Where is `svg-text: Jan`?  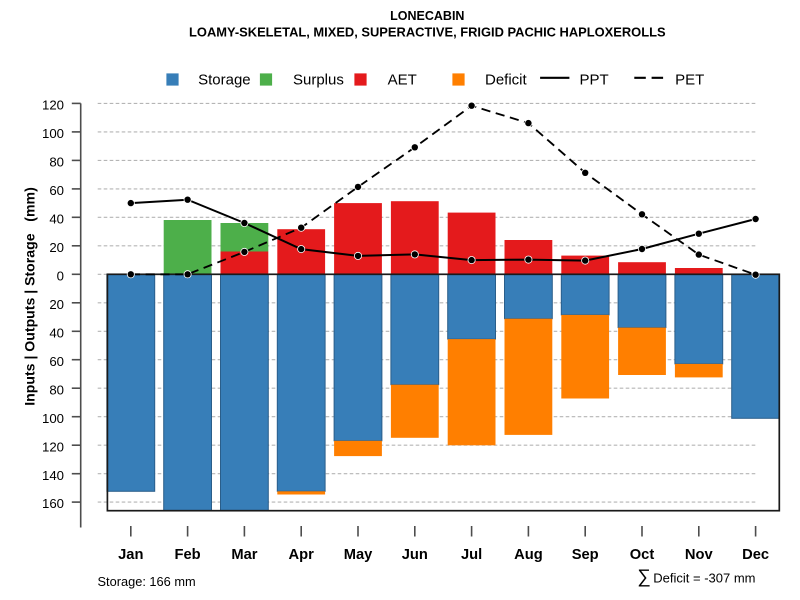 svg-text: Jan is located at coordinates (130, 555).